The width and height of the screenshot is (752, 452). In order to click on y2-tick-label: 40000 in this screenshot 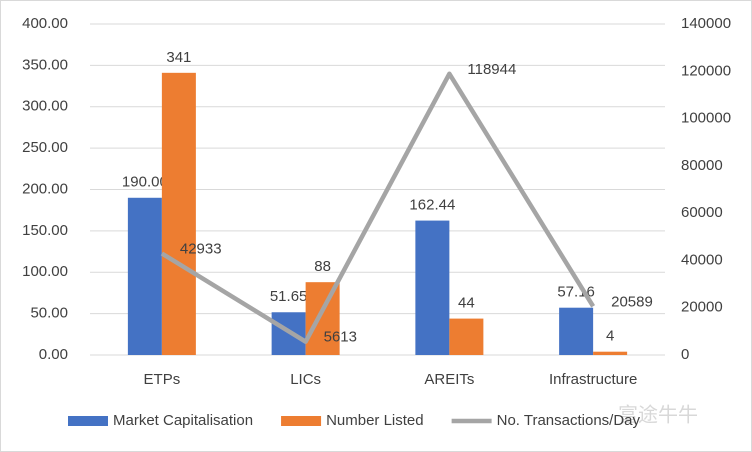, I will do `click(702, 259)`.